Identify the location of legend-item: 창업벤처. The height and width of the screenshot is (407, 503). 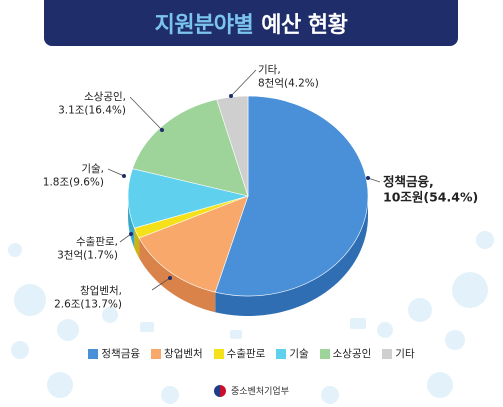
(177, 353).